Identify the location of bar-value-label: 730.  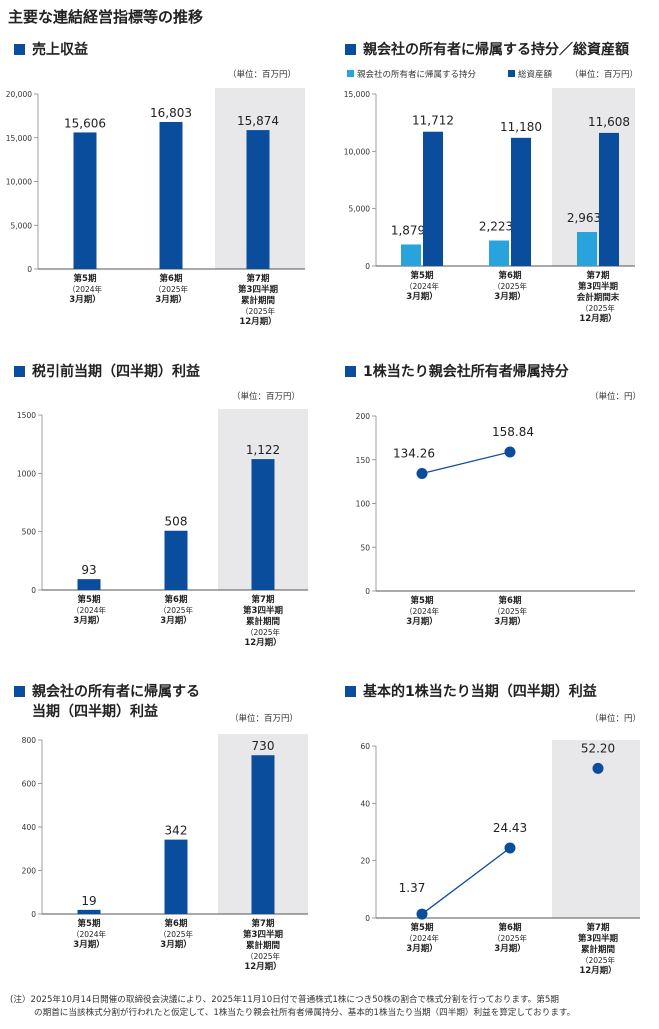
(263, 746).